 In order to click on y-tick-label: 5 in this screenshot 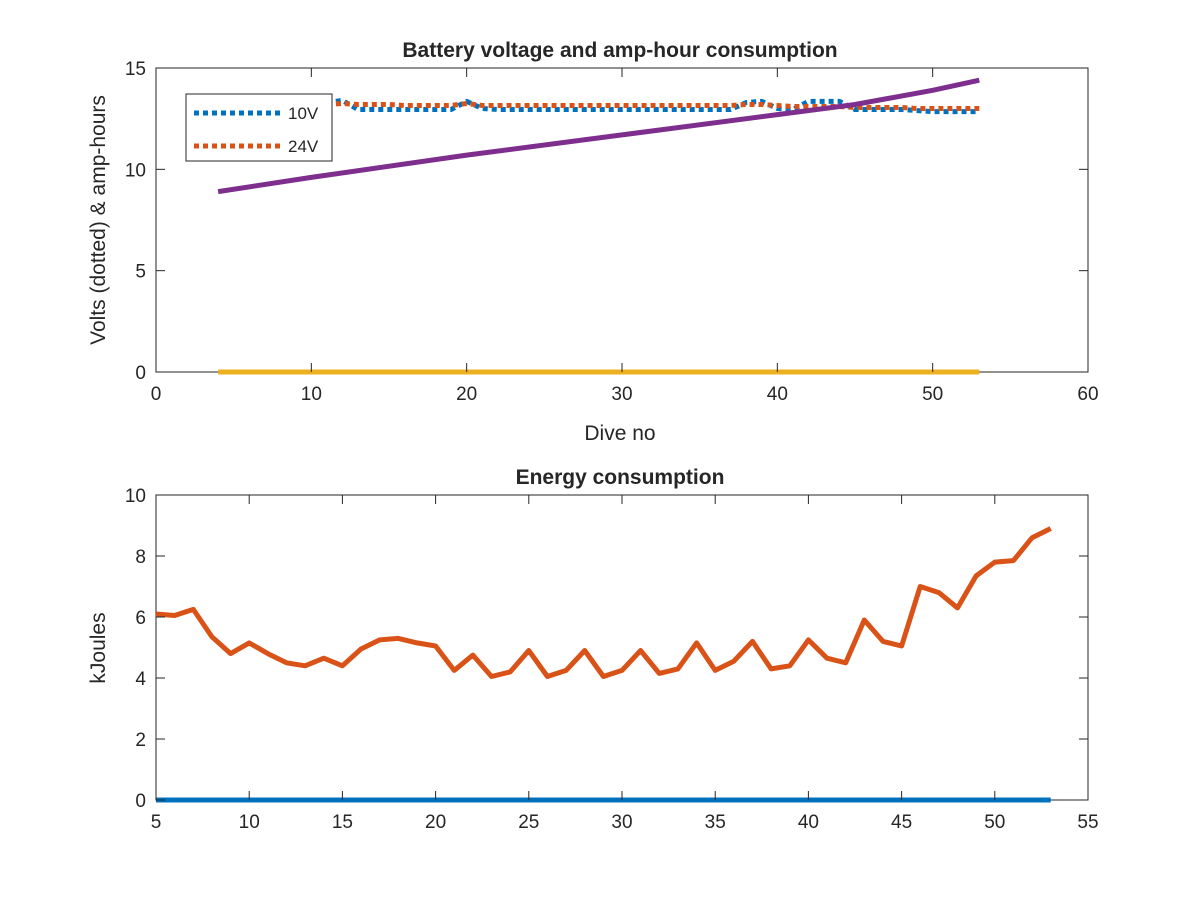, I will do `click(140, 272)`.